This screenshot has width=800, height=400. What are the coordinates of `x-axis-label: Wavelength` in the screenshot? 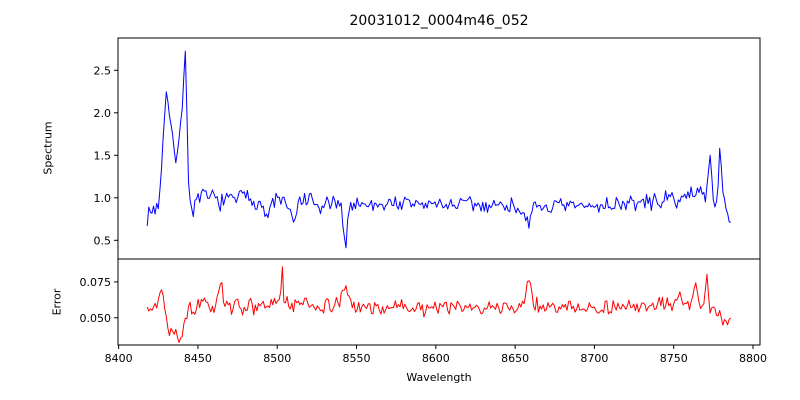 It's located at (439, 377).